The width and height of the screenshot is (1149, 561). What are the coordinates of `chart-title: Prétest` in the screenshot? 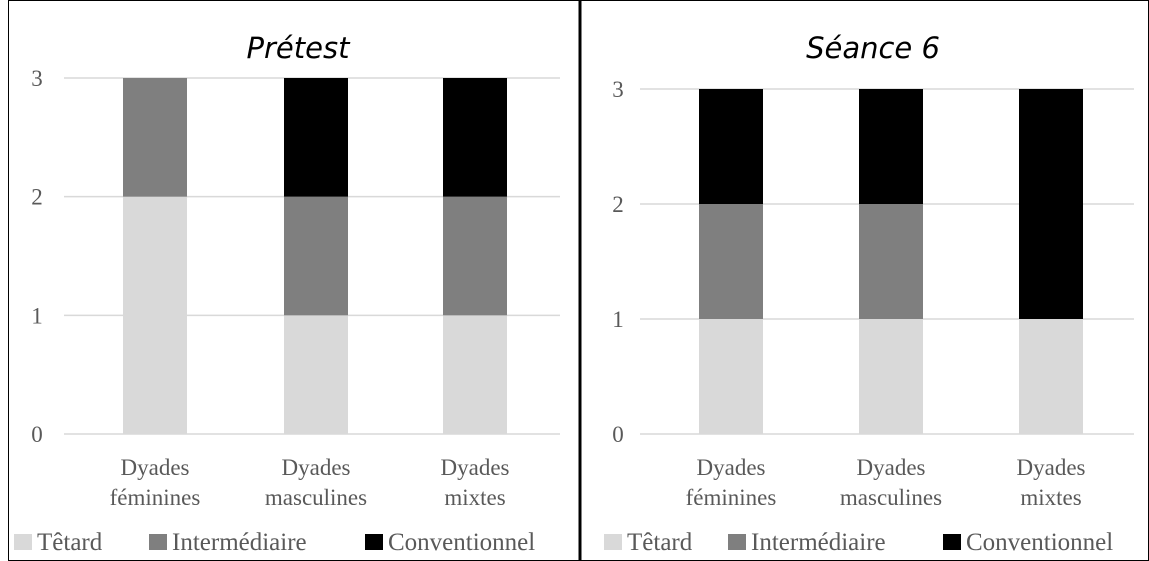 It's located at (299, 48).